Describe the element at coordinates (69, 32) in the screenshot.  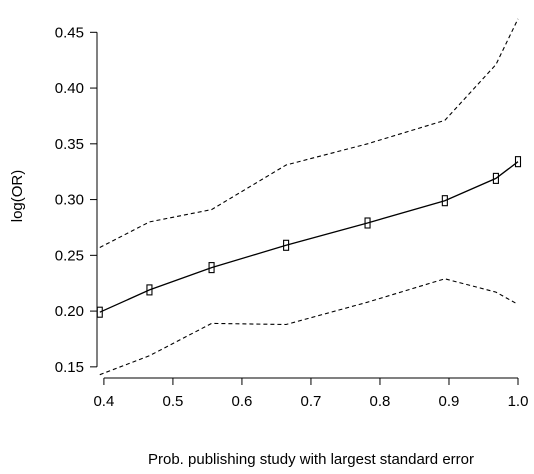
I see `y-tick-label: 0.45` at that location.